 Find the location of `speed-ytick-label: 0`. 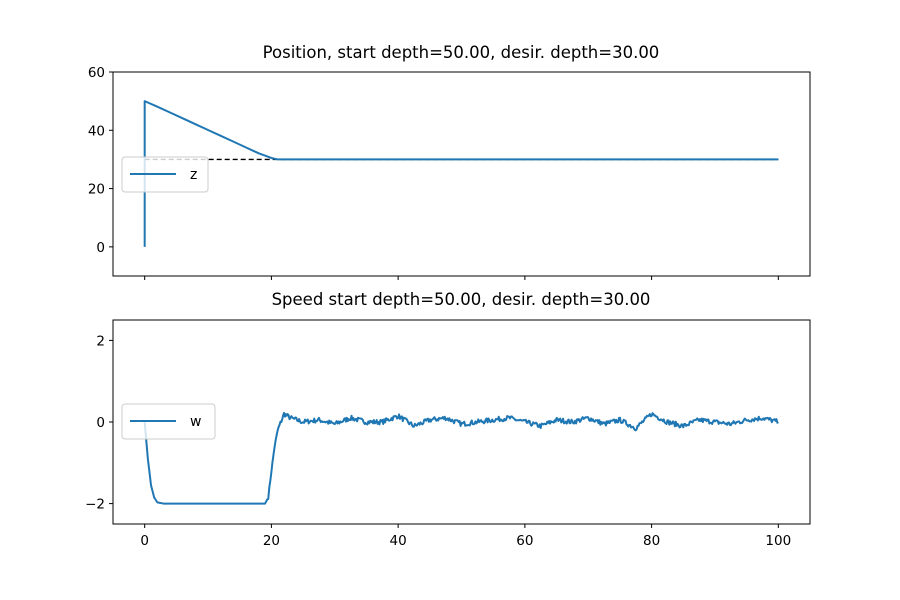

speed-ytick-label: 0 is located at coordinates (100, 423).